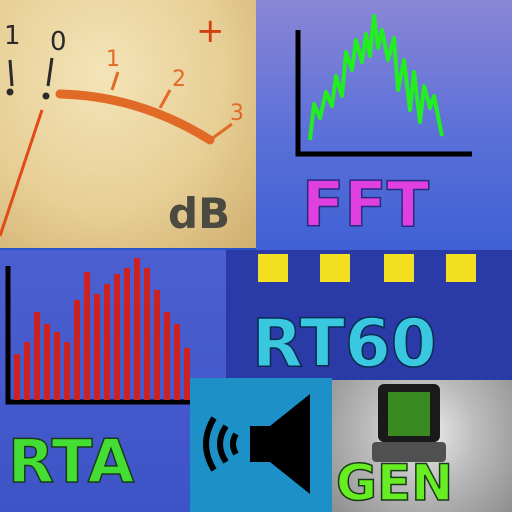 This screenshot has height=512, width=512. What do you see at coordinates (199, 213) in the screenshot?
I see `vu-unit-label: dB` at bounding box center [199, 213].